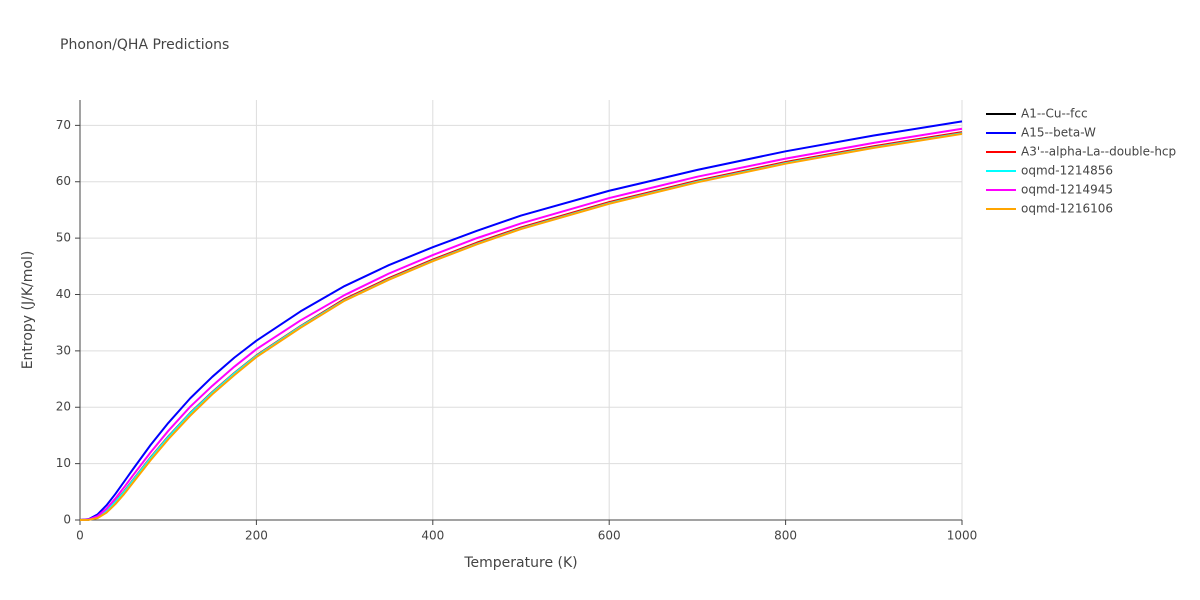 This screenshot has width=1200, height=600. What do you see at coordinates (63, 181) in the screenshot?
I see `y-tick-label: 60` at bounding box center [63, 181].